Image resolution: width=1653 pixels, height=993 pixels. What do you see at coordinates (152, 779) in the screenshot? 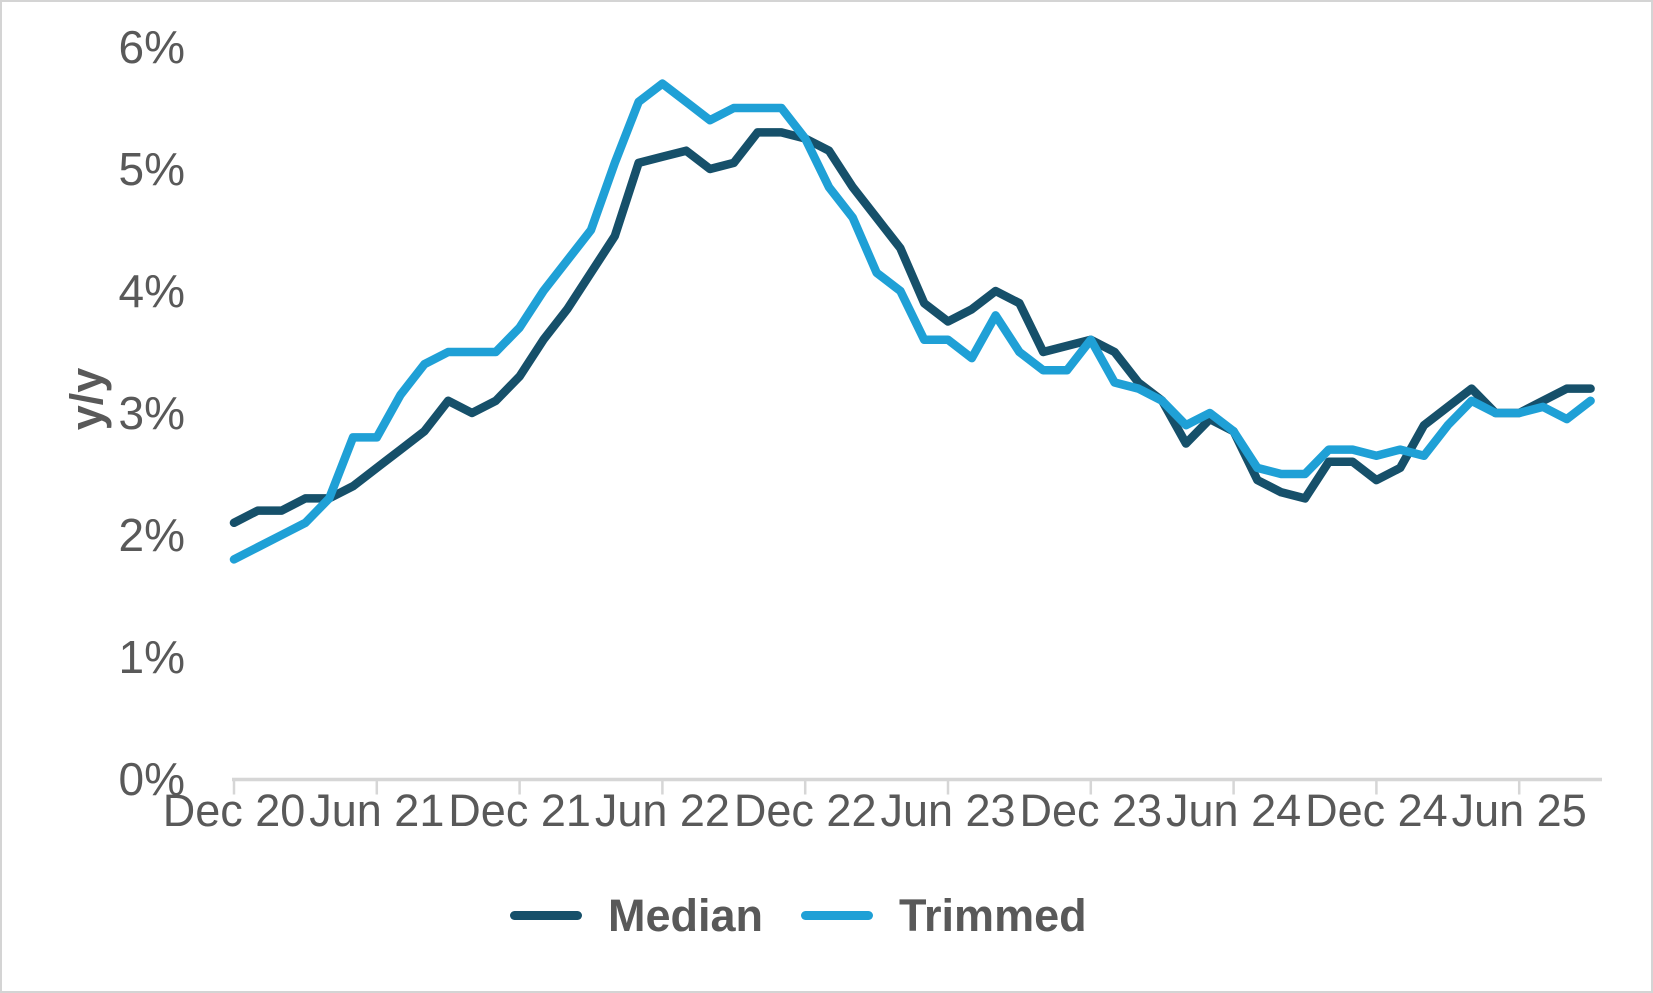
I see `y-tick-label: 0%` at bounding box center [152, 779].